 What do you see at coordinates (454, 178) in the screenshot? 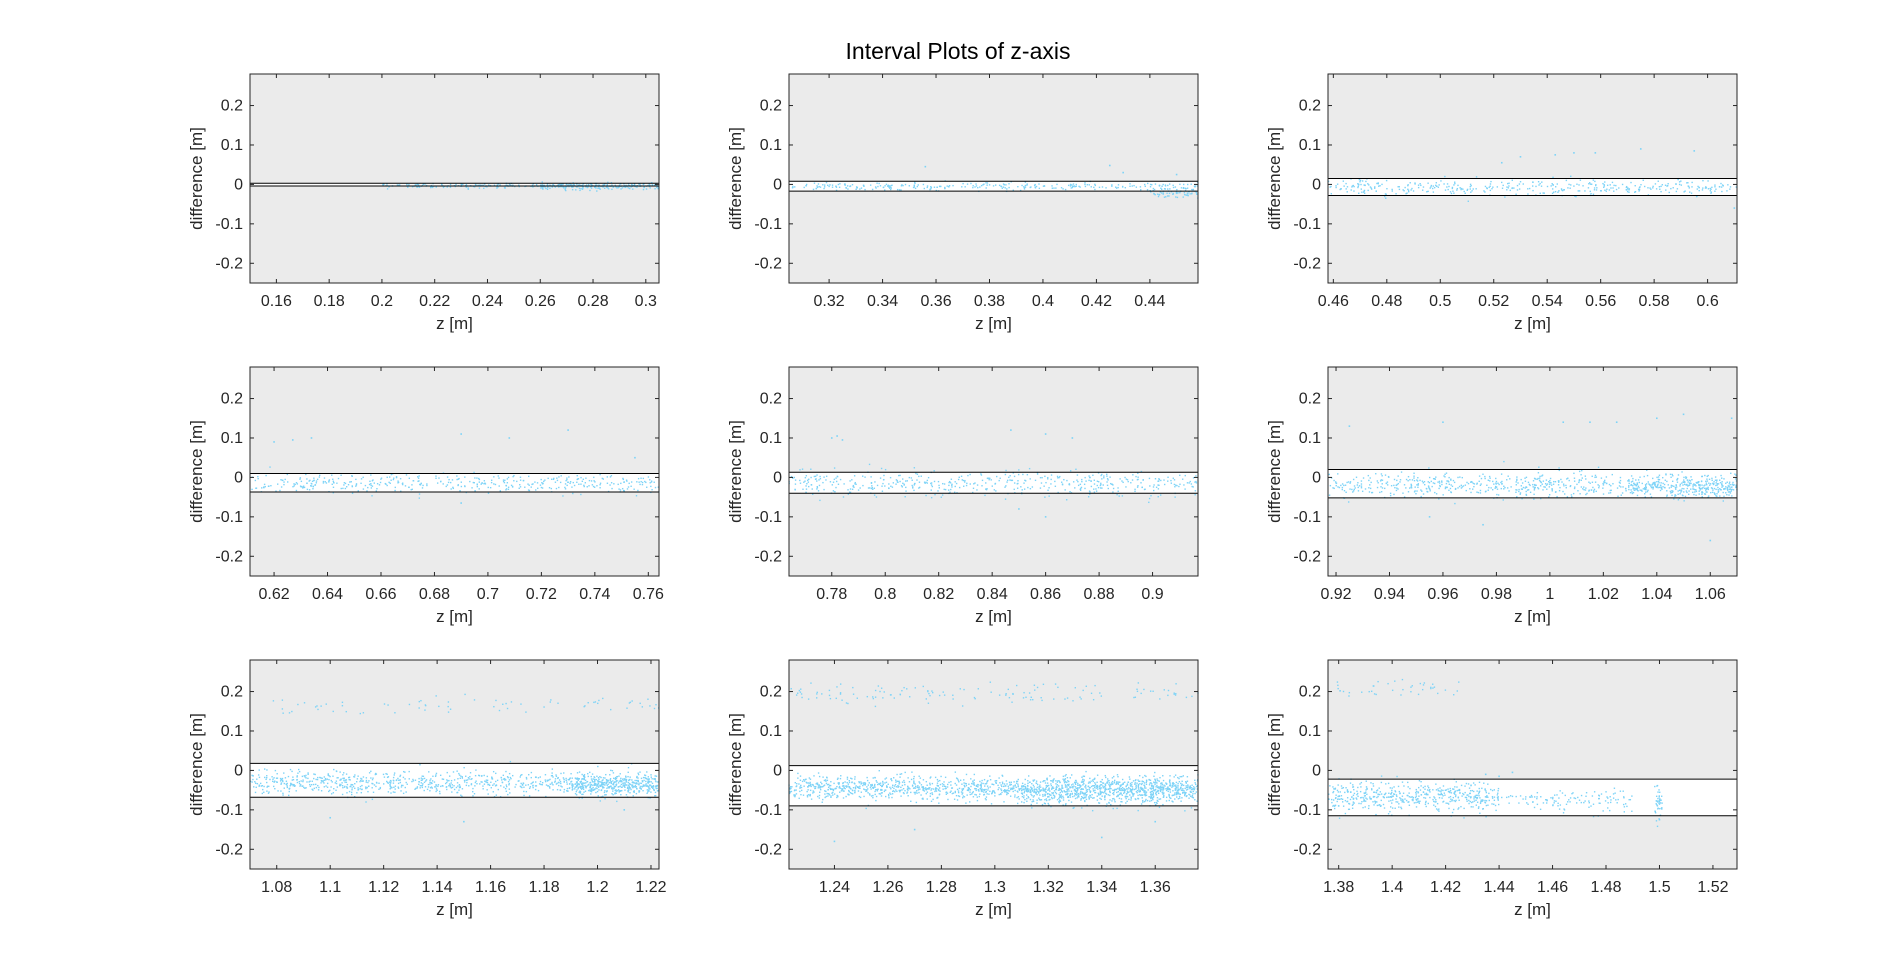
I see `axes-box` at bounding box center [454, 178].